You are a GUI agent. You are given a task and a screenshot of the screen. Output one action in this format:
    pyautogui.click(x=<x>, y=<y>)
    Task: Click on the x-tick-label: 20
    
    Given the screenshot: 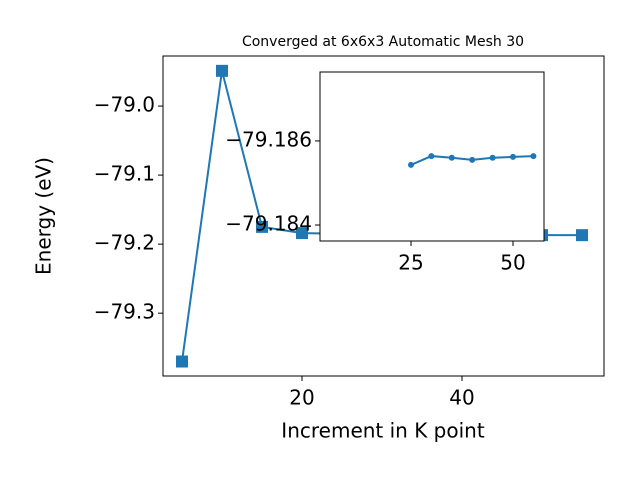 What is the action you would take?
    pyautogui.click(x=301, y=398)
    